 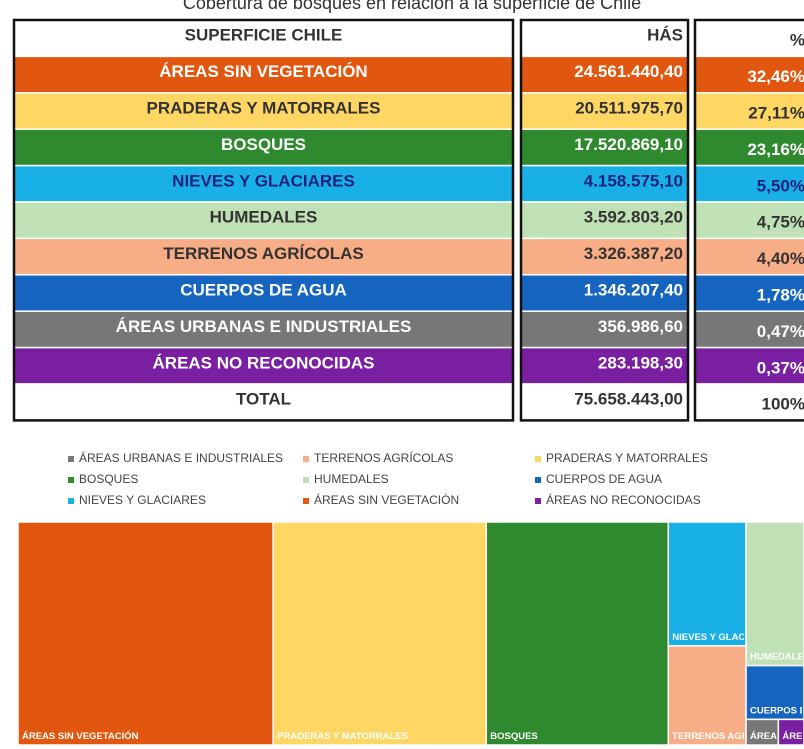 What do you see at coordinates (640, 326) in the screenshot?
I see `table-text: 356.986,60` at bounding box center [640, 326].